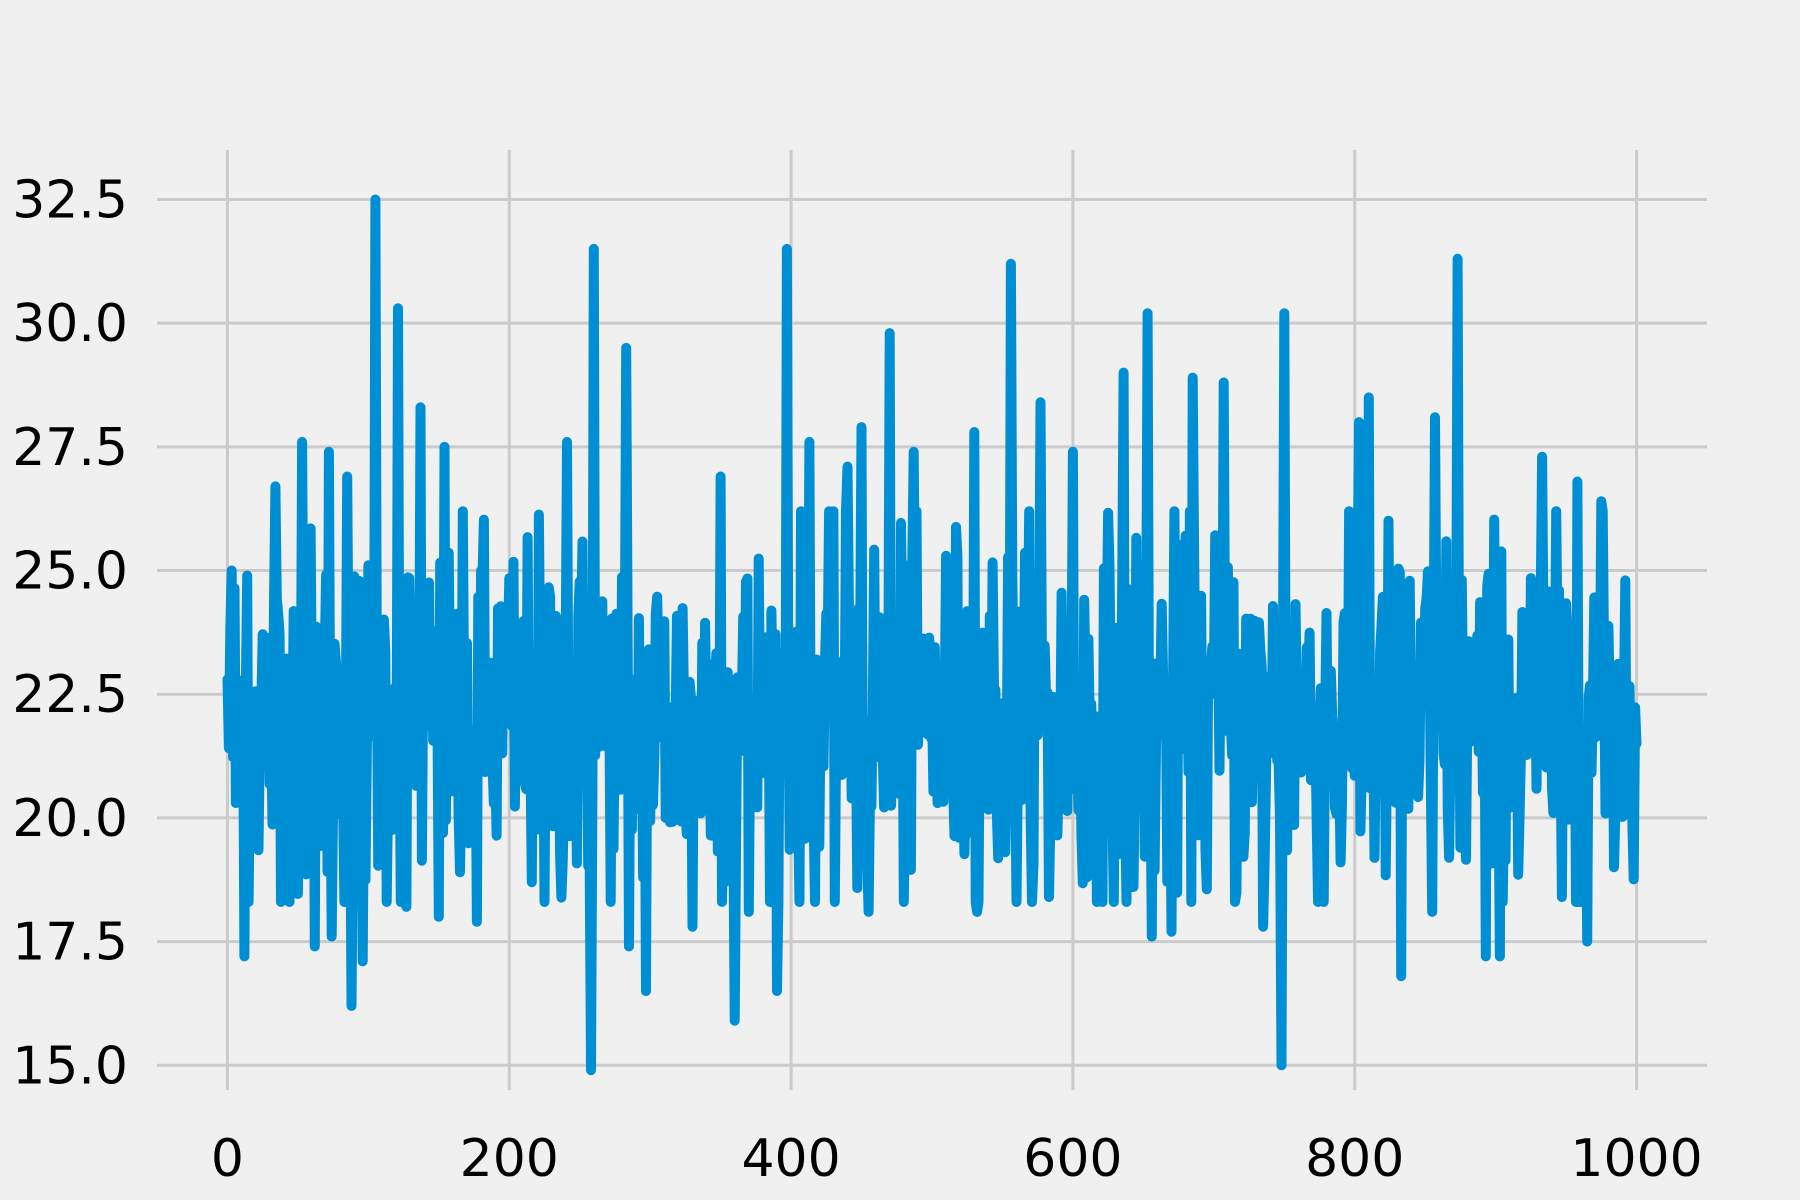 This screenshot has height=1200, width=1800. I want to click on y-tick-label: 22.5, so click(70, 695).